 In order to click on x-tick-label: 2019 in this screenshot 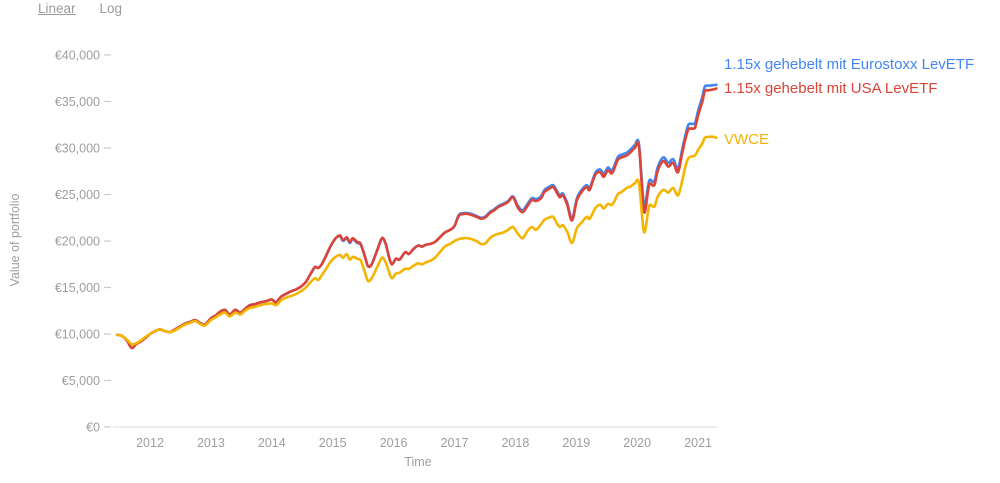, I will do `click(576, 443)`.